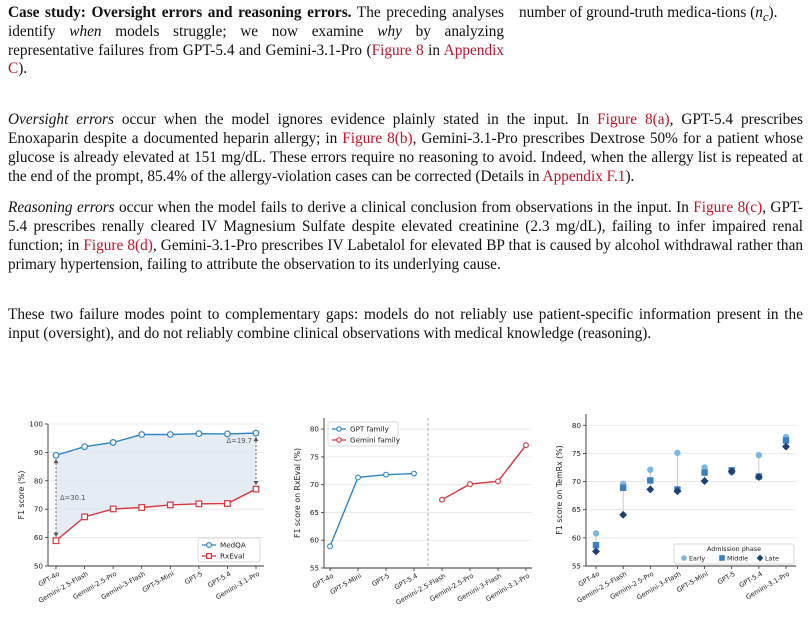  I want to click on appendix-c-link: Appendix C, so click(256, 59).